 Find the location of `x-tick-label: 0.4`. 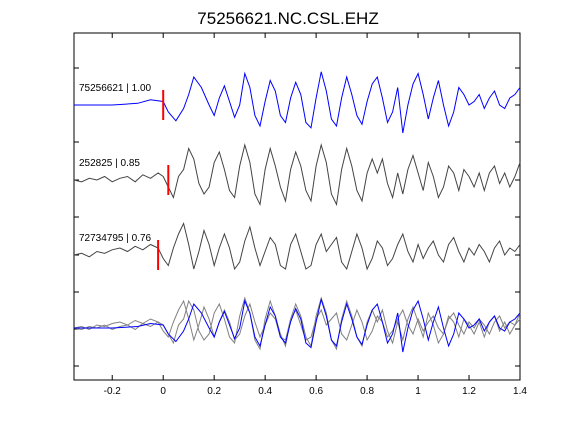

x-tick-label: 0.4 is located at coordinates (265, 391).